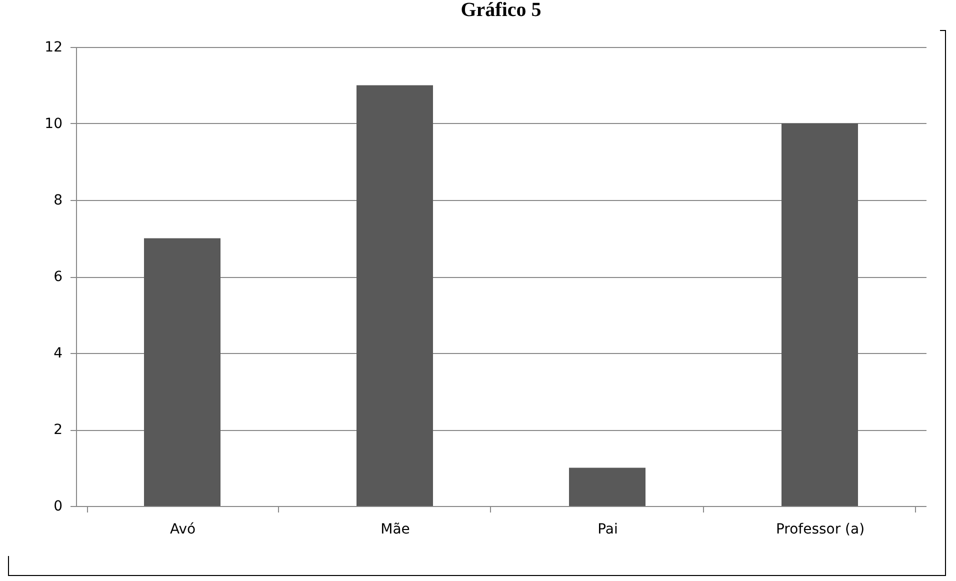  What do you see at coordinates (395, 530) in the screenshot?
I see `x-tick-label: Mãe` at bounding box center [395, 530].